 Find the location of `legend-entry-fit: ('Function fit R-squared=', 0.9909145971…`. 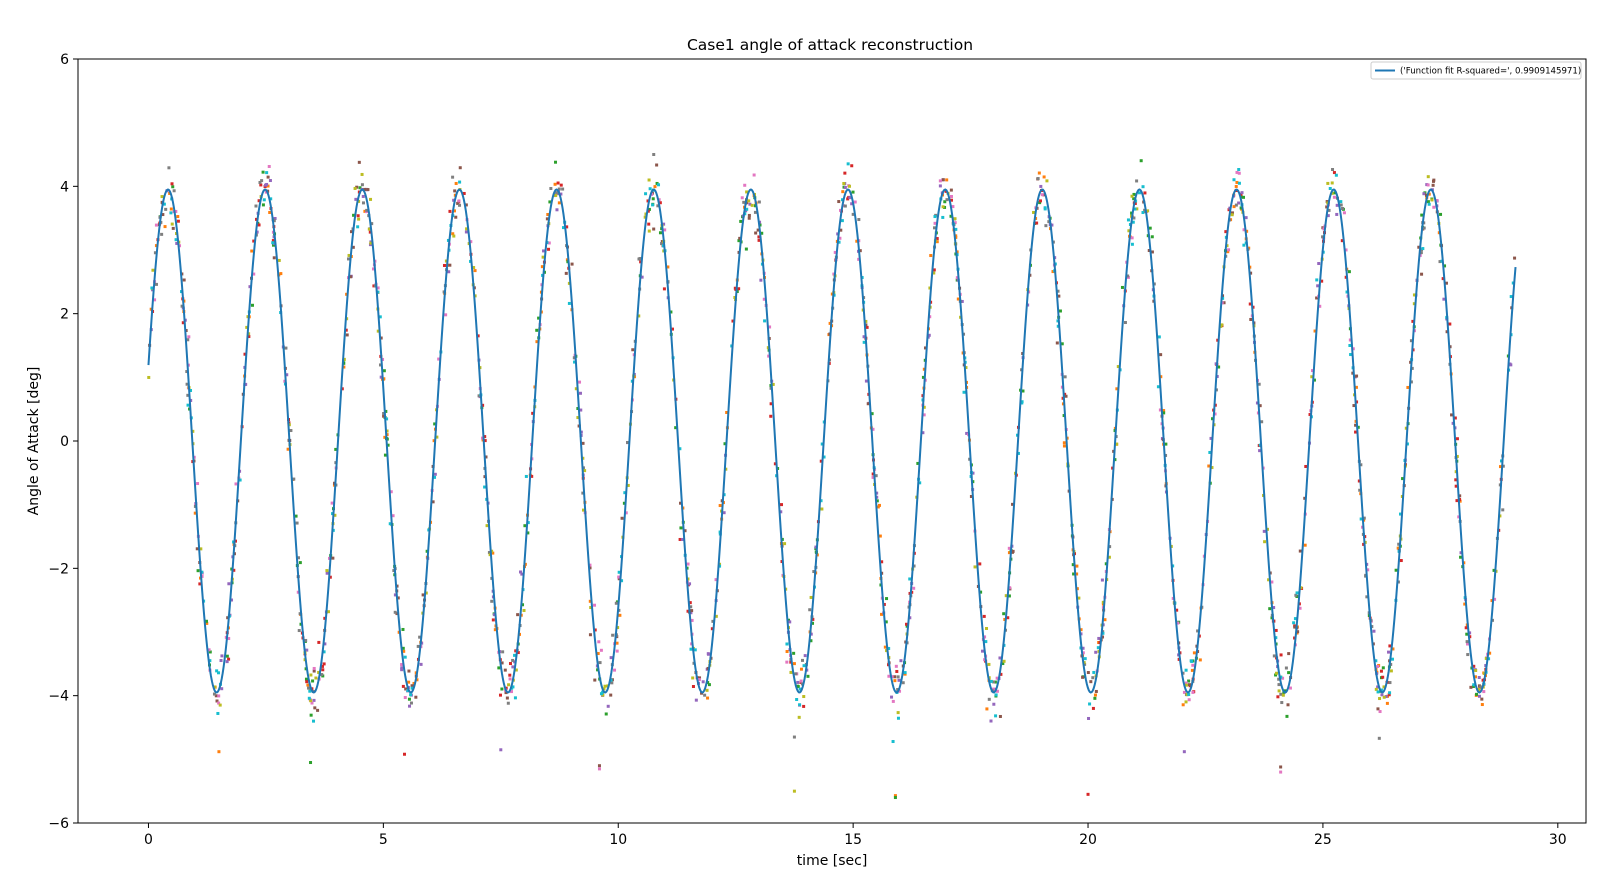

legend-entry-fit: ('Function fit R-squared=', 0.9909145971… is located at coordinates (1490, 72).